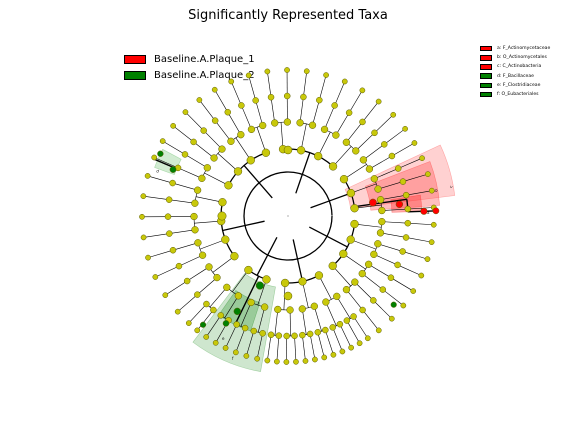 The image size is (576, 432). What do you see at coordinates (435, 190) in the screenshot?
I see `sector-label-b: b` at bounding box center [435, 190].